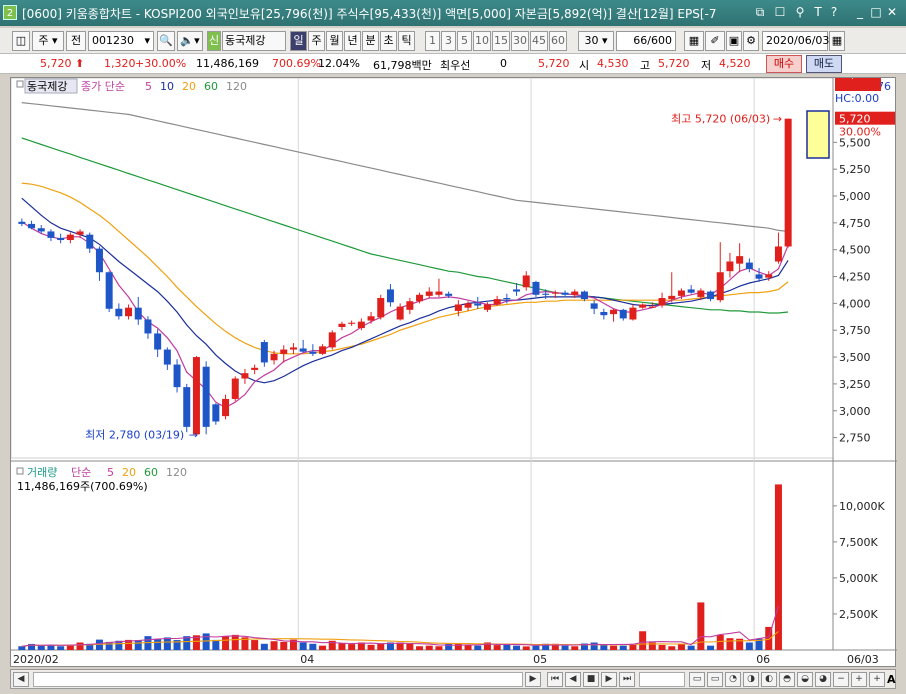 Image resolution: width=906 pixels, height=694 pixels. Describe the element at coordinates (121, 41) in the screenshot. I see `stock-code-input: 001230 ▾` at that location.